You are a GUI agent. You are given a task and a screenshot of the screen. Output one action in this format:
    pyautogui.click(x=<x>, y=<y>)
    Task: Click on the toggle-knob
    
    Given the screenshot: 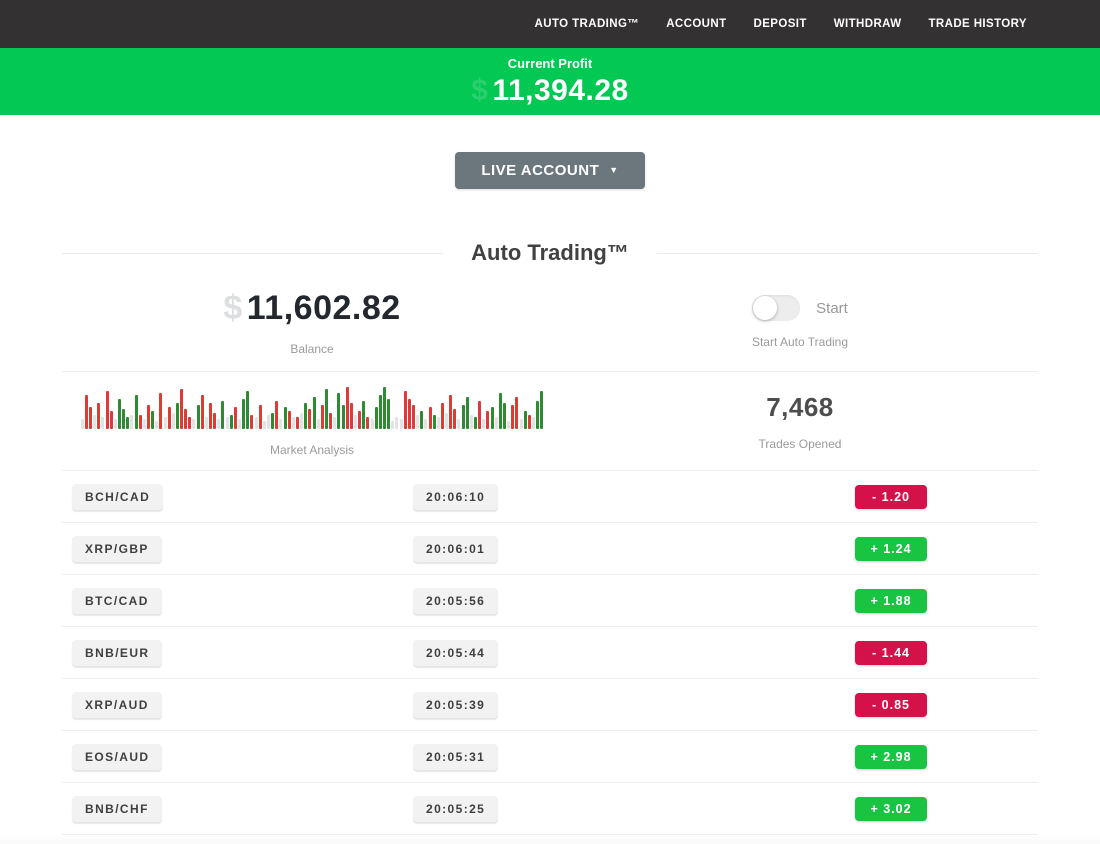 What is the action you would take?
    pyautogui.click(x=765, y=308)
    